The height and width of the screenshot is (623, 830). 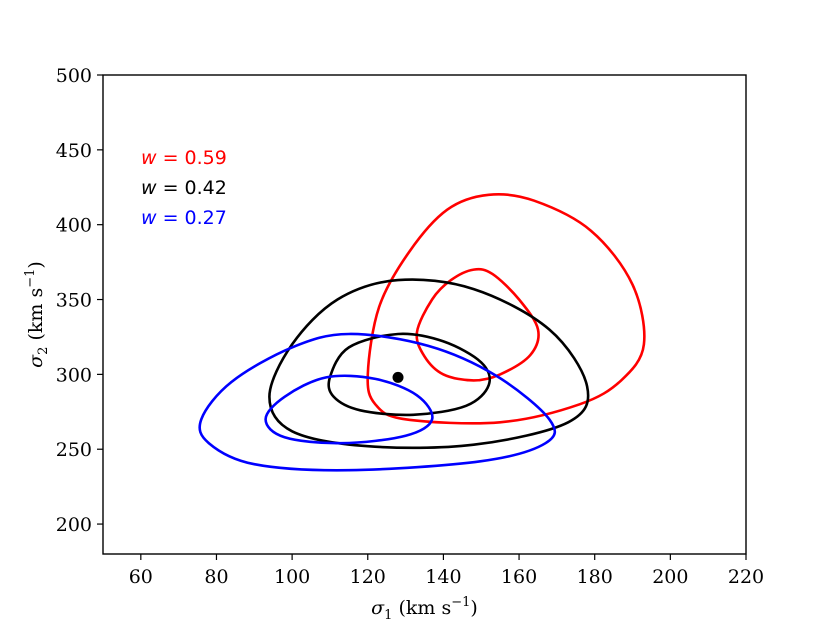 What do you see at coordinates (424, 609) in the screenshot?
I see `x-axis-label: σ1 (km s−1)` at bounding box center [424, 609].